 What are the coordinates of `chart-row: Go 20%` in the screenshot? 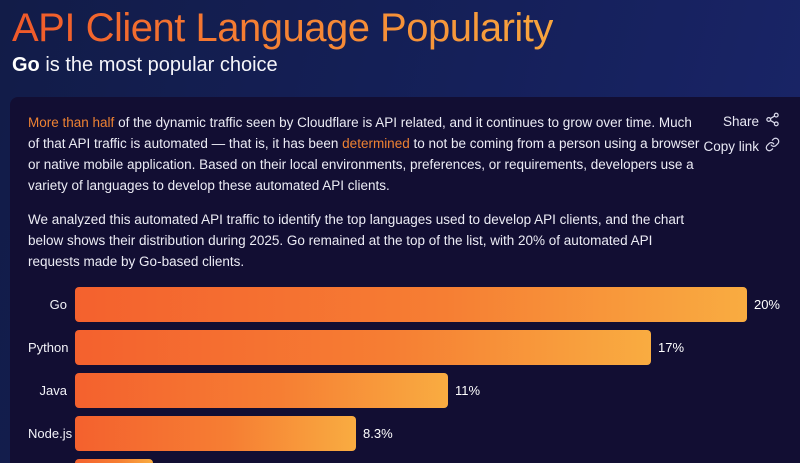 It's located at (404, 304).